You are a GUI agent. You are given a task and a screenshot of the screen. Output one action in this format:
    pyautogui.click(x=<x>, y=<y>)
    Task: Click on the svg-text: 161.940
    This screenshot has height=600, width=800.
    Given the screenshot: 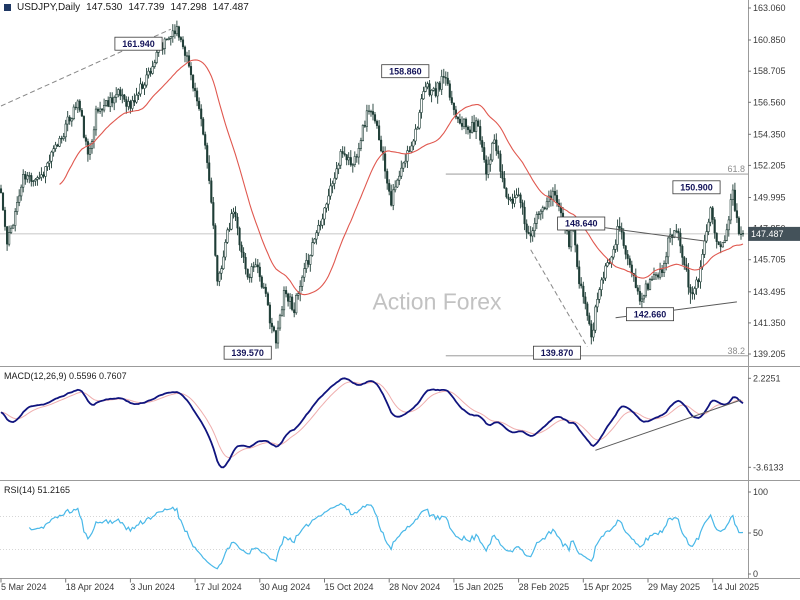 What is the action you would take?
    pyautogui.click(x=138, y=44)
    